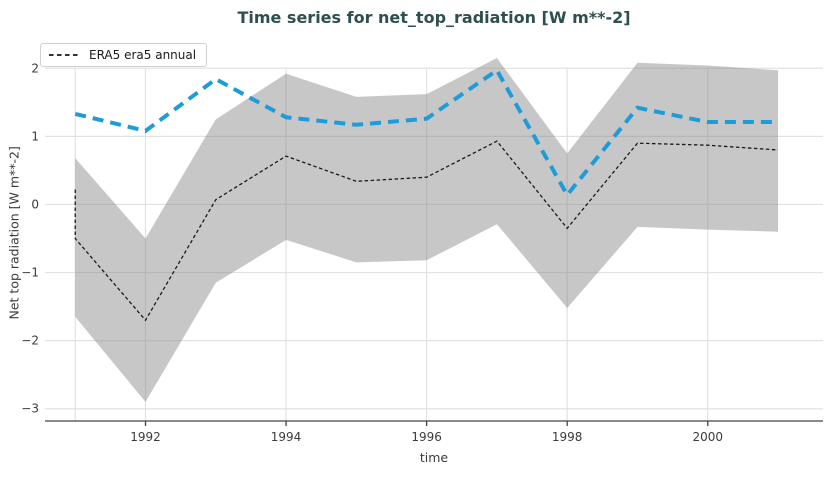 The width and height of the screenshot is (825, 478). I want to click on x-axis-title: time, so click(434, 457).